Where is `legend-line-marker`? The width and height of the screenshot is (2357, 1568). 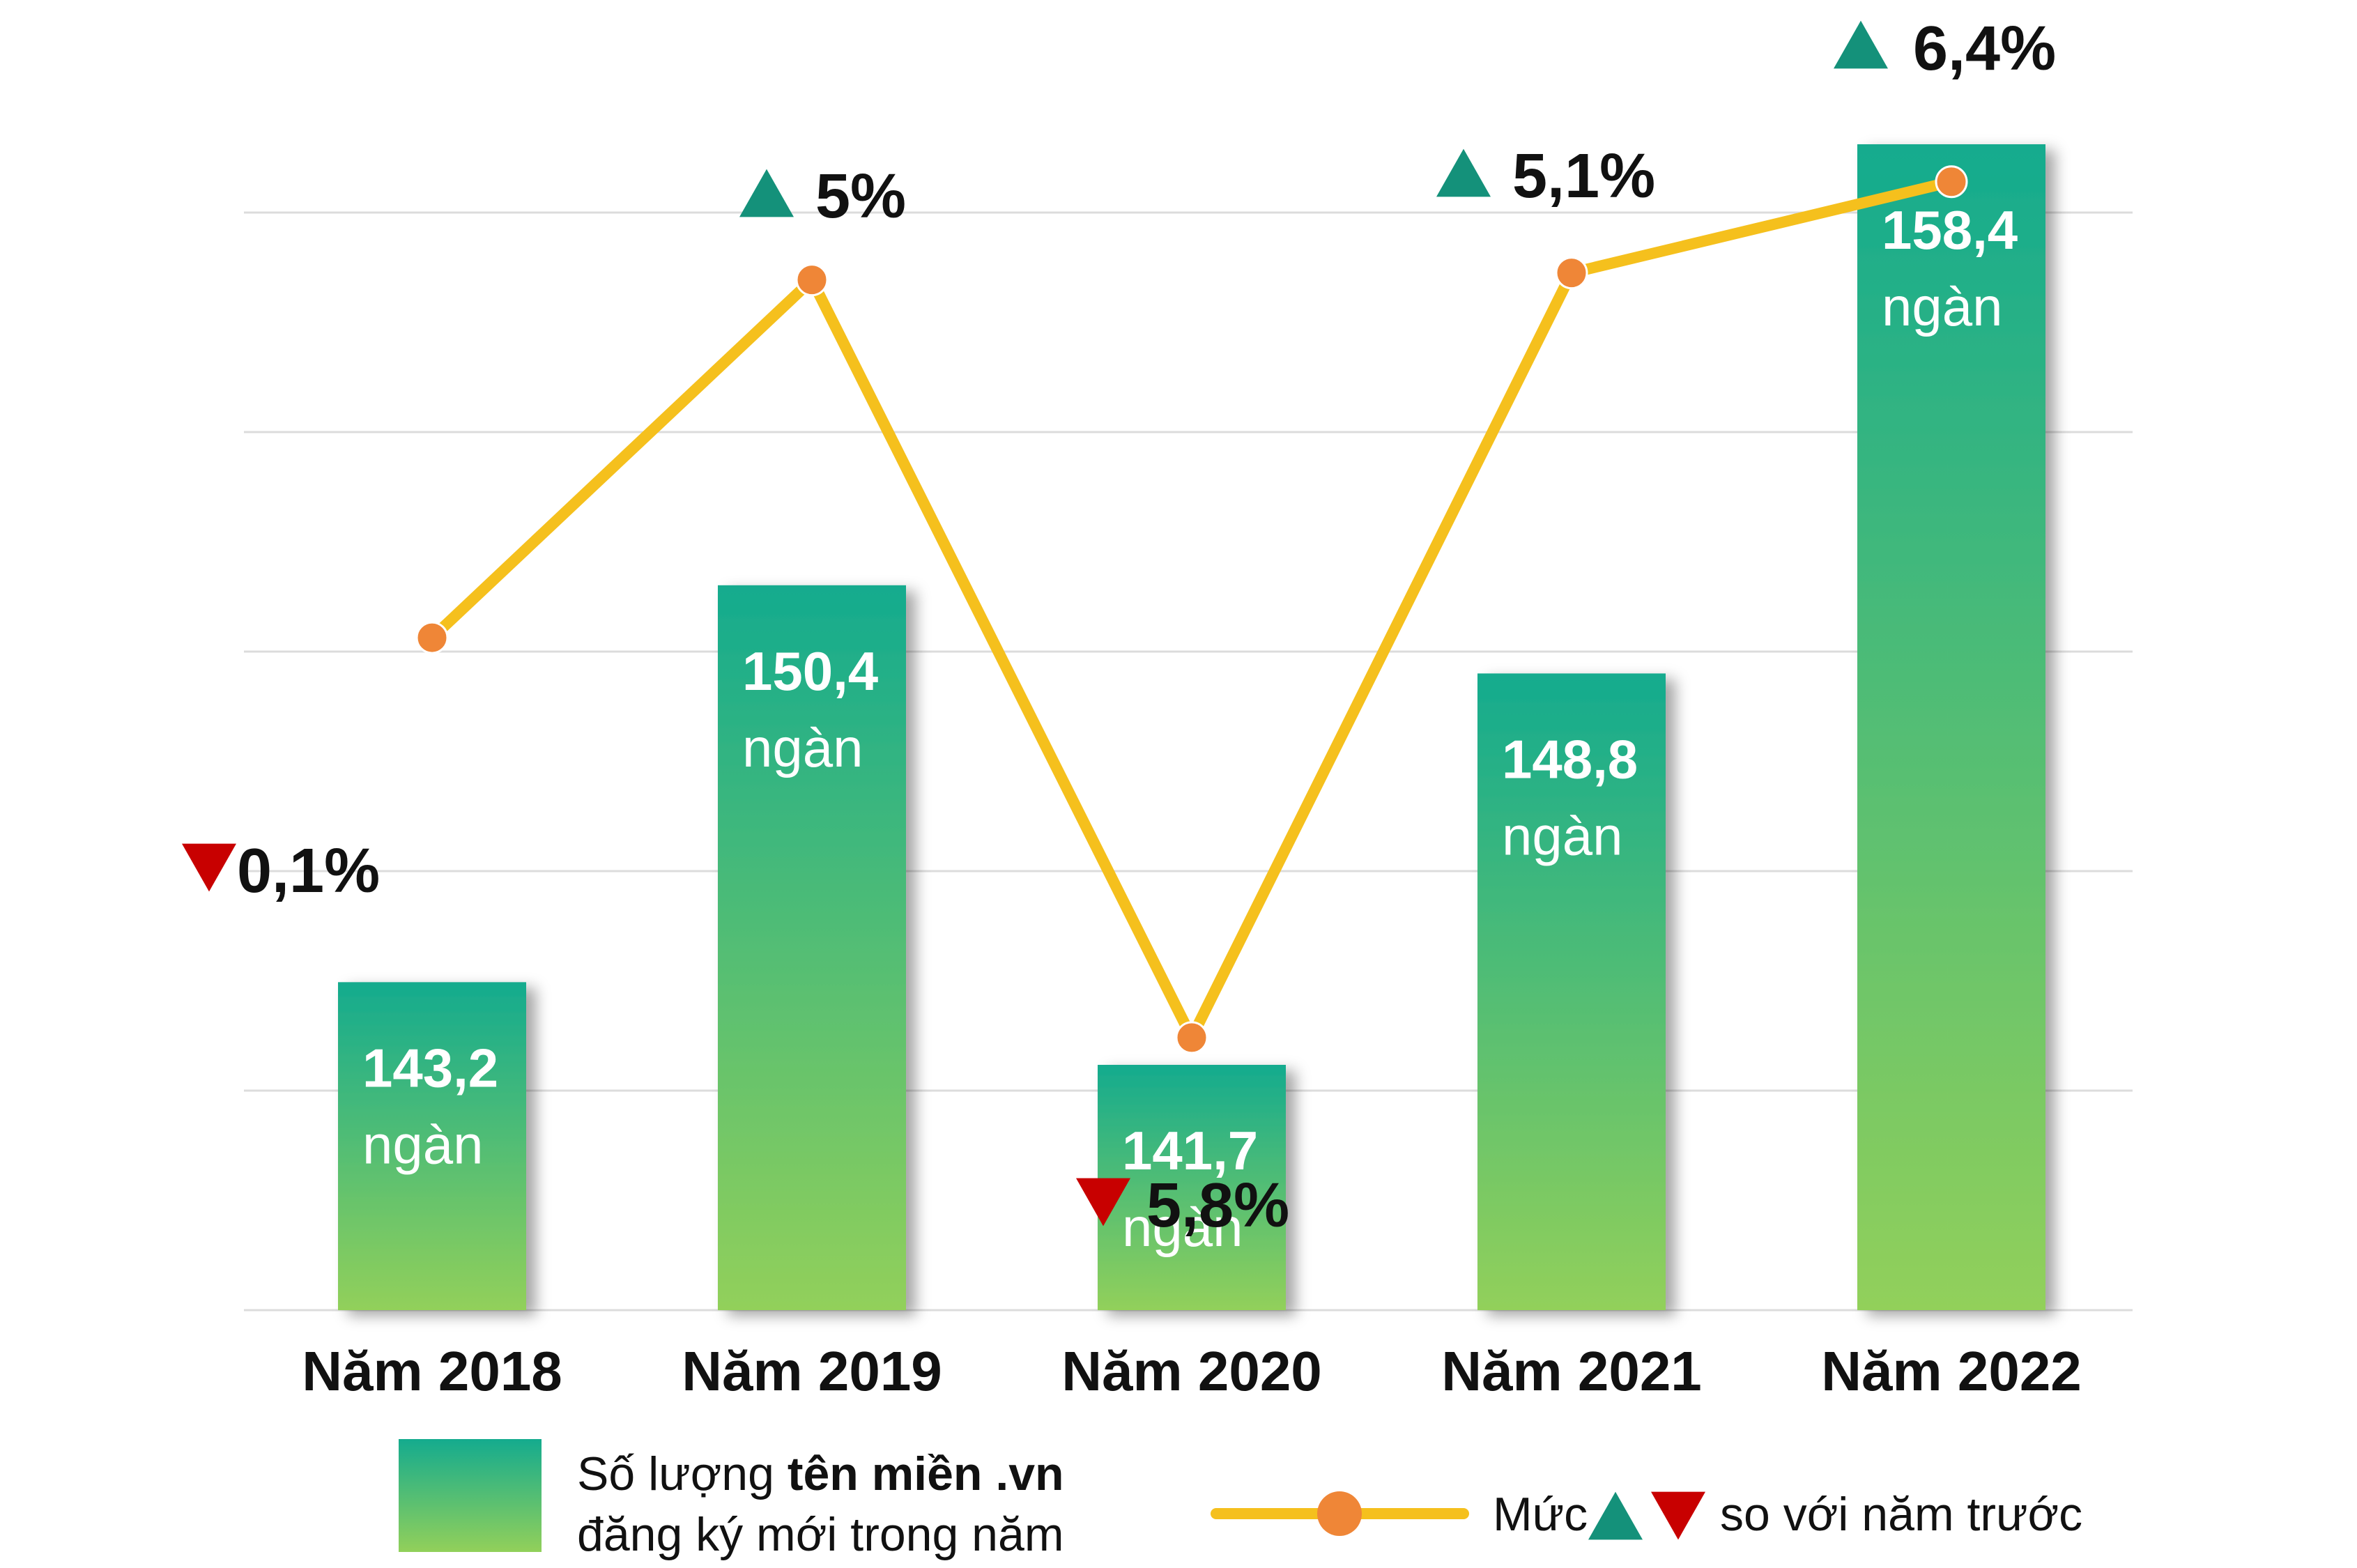
legend-line-marker is located at coordinates (1339, 1513).